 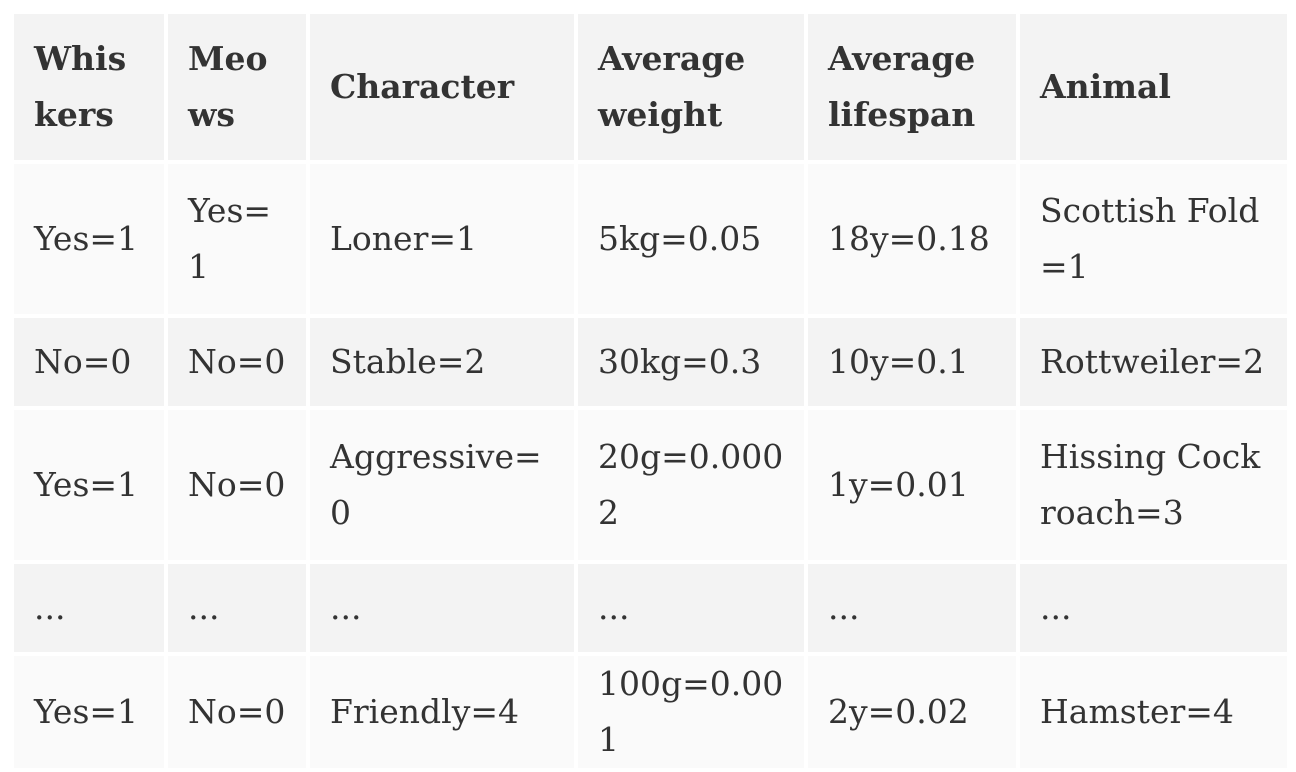 I want to click on table-cell: 5kg=0.05, so click(x=691, y=239).